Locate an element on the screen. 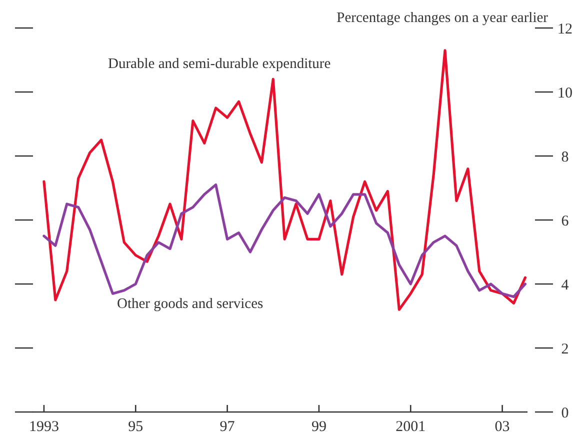 Image resolution: width=575 pixels, height=432 pixels. y-tick-label: 8 is located at coordinates (565, 157).